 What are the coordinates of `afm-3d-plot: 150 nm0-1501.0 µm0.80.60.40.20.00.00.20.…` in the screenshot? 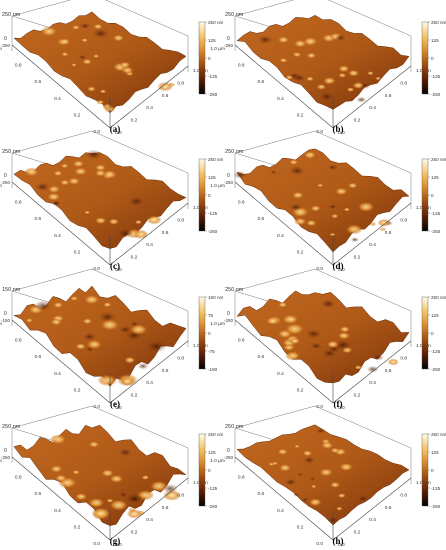 It's located at (111, 339).